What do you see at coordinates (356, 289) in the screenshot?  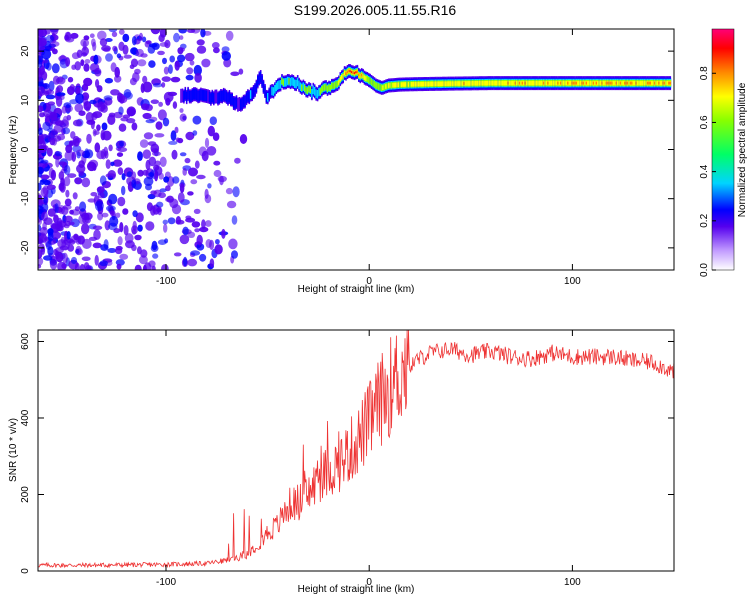 I see `spectrogram-xlabel: Height of straight line (km)` at bounding box center [356, 289].